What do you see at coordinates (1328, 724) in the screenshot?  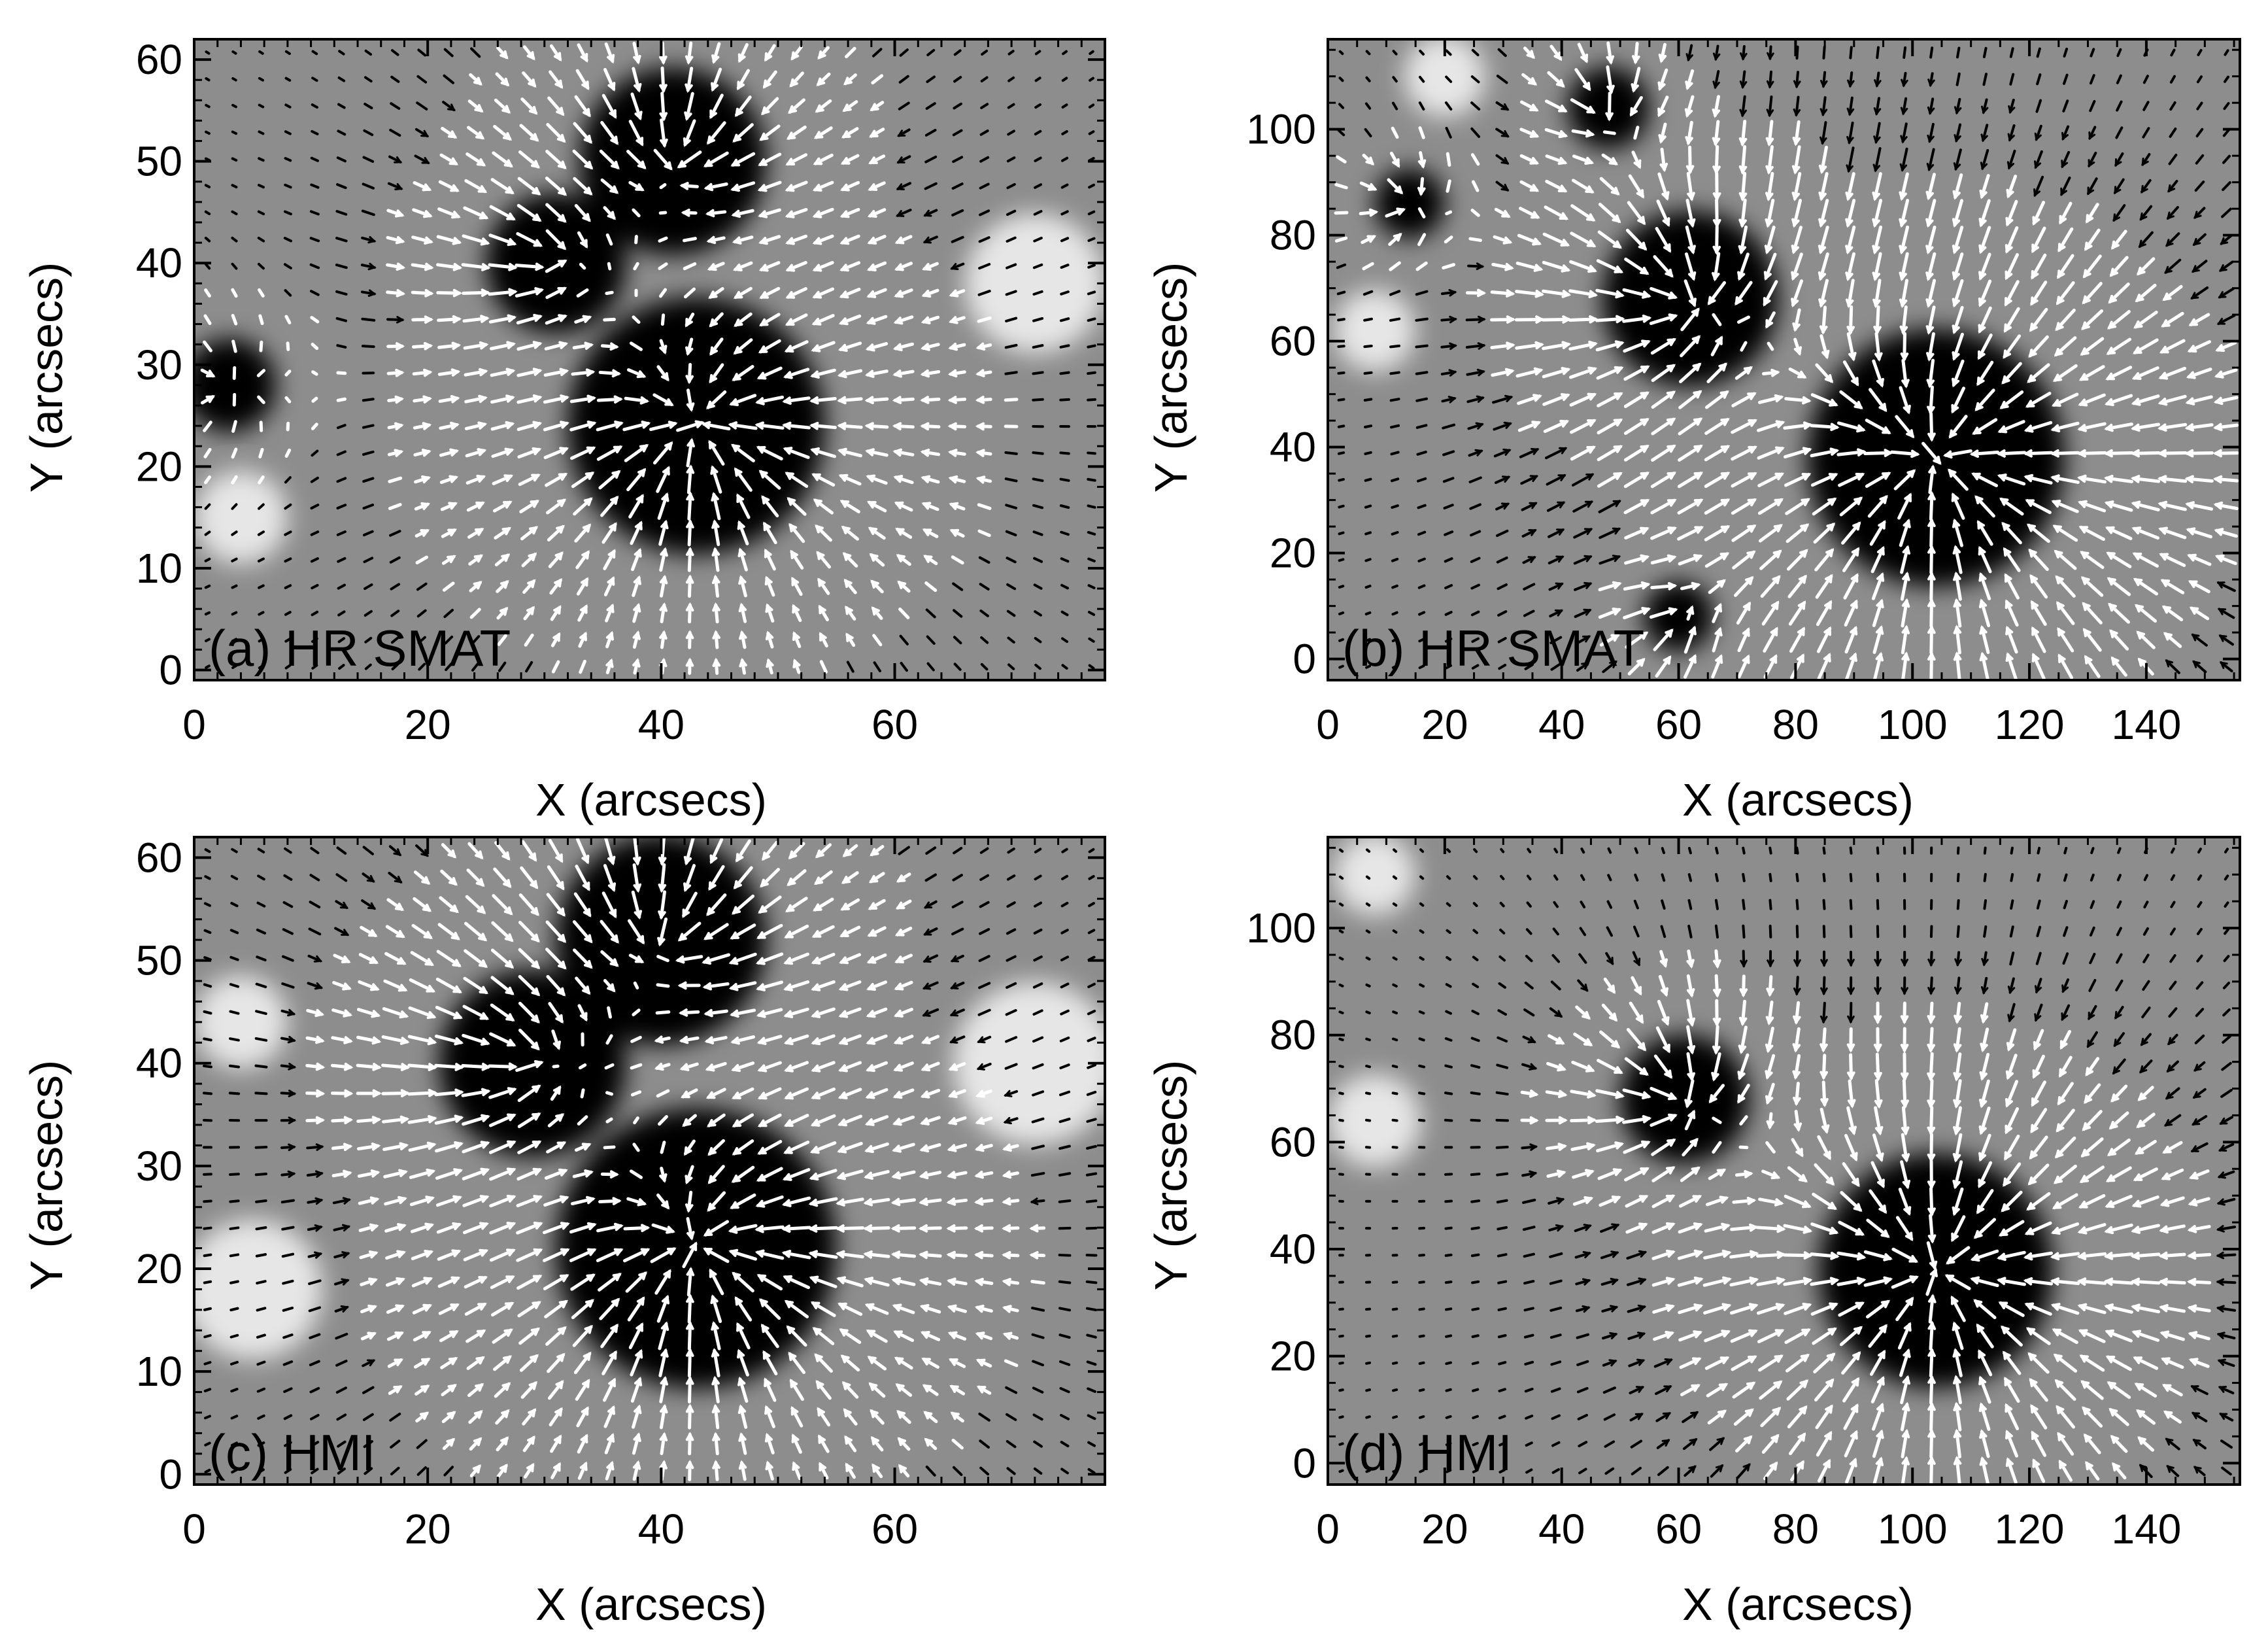 I see `x-tick-label: 0` at bounding box center [1328, 724].